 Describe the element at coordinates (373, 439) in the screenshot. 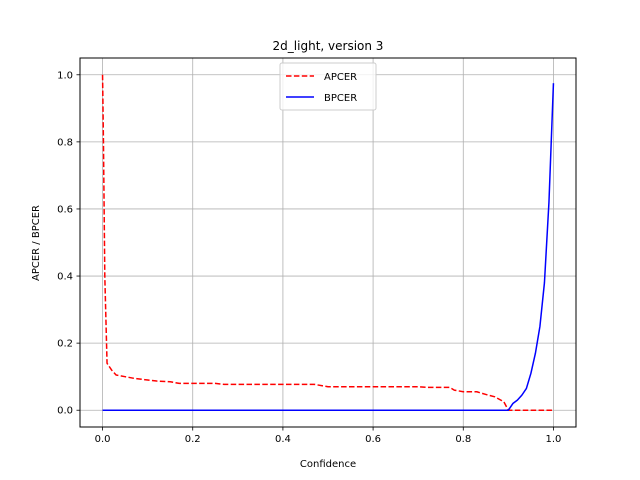

I see `x-tick-label: 0.6` at that location.